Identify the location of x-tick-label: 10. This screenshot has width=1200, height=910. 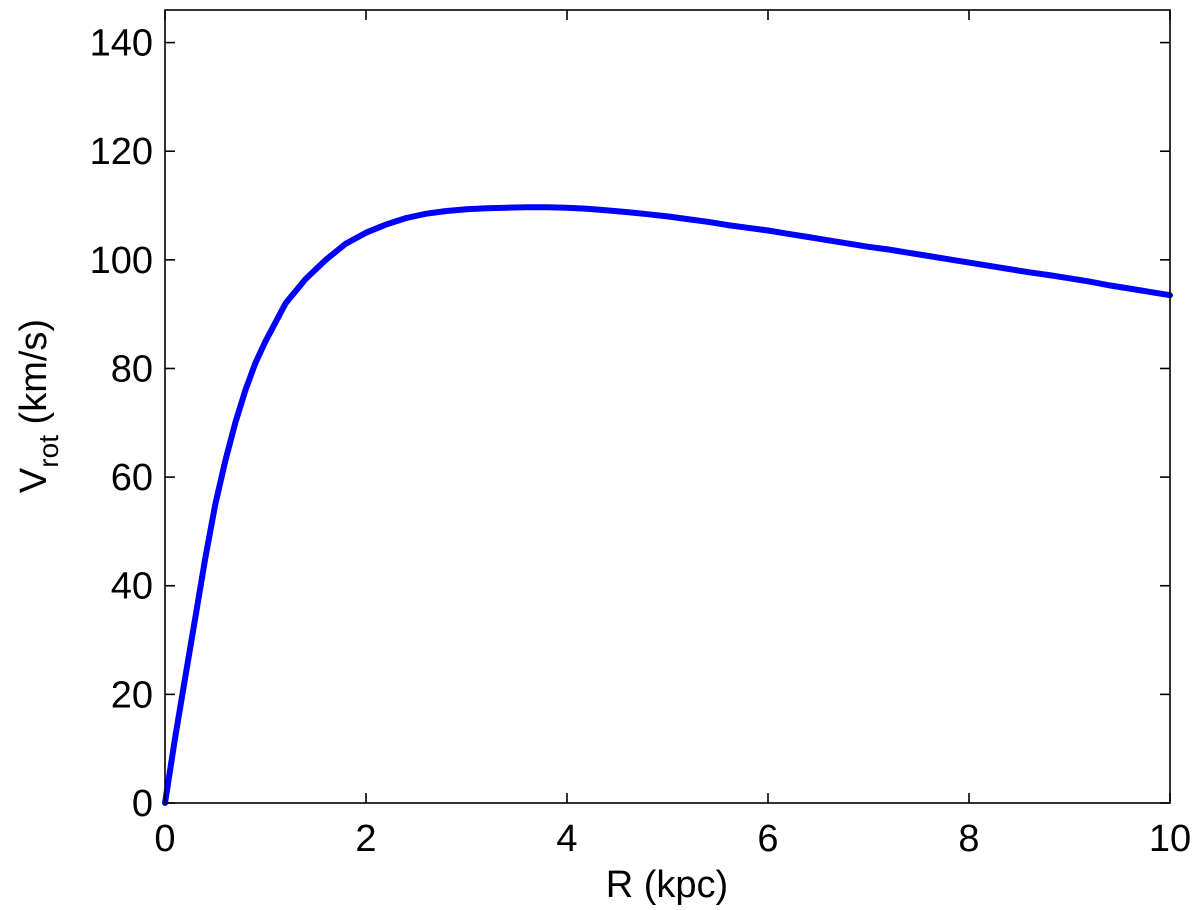
(1170, 839).